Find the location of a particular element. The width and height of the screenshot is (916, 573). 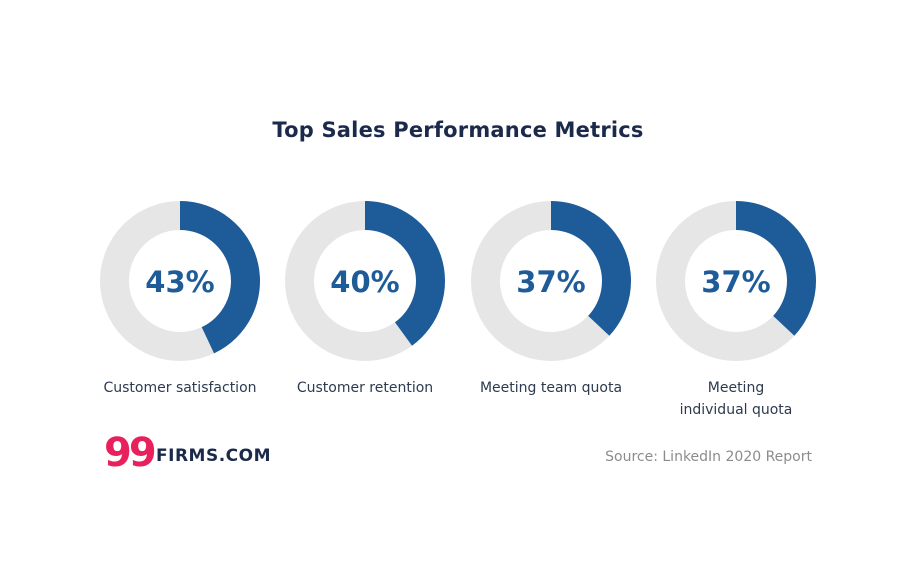

donut-segment-customer-retention is located at coordinates (405, 273).